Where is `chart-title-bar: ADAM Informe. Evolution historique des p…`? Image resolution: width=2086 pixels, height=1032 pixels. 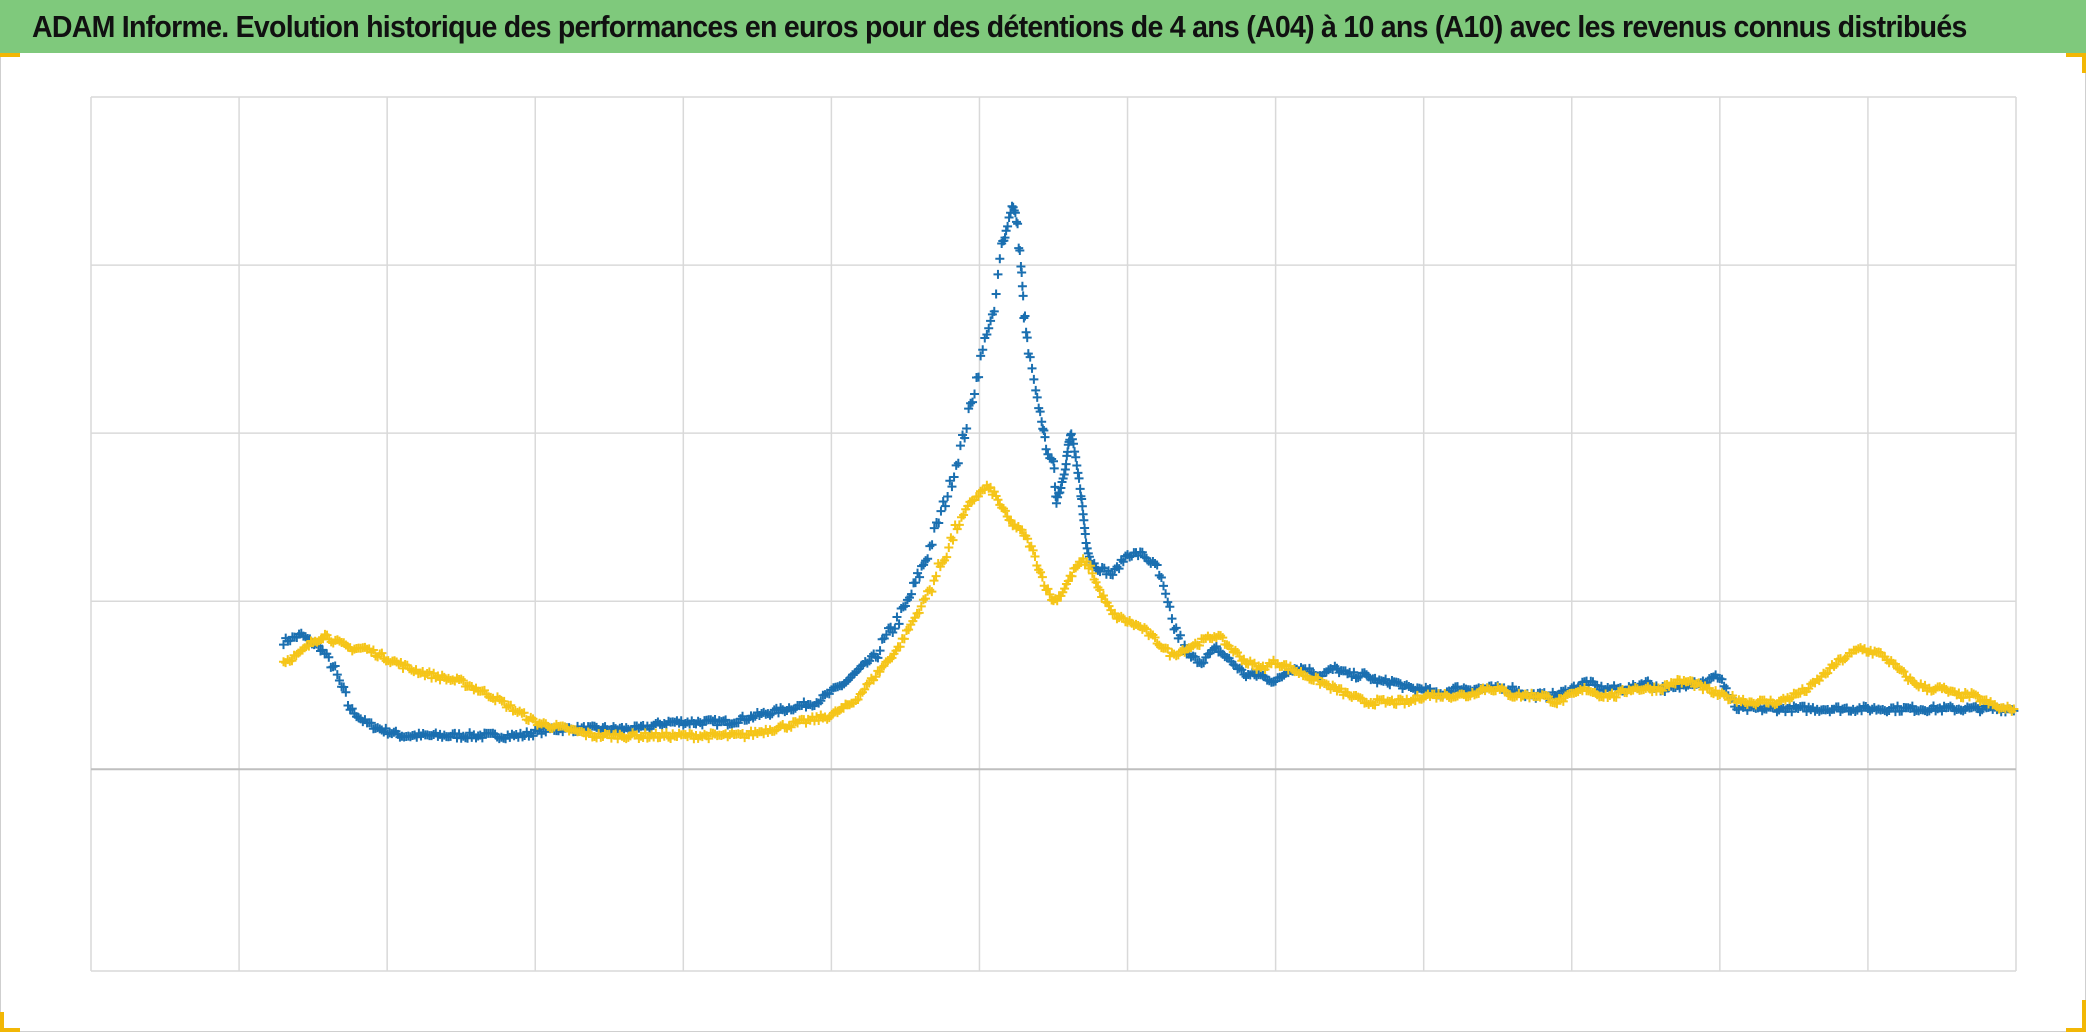 chart-title-bar: ADAM Informe. Evolution historique des p… is located at coordinates (1043, 26).